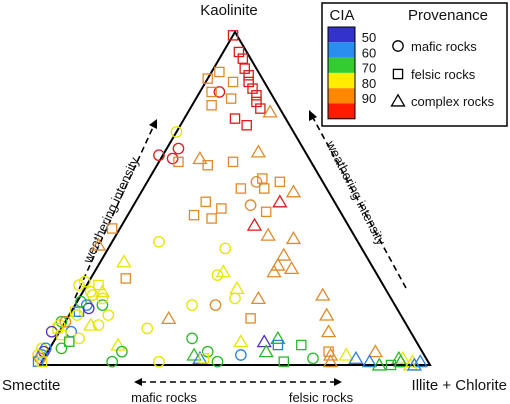 The image size is (510, 404). What do you see at coordinates (459, 385) in the screenshot?
I see `corner-label-illite-chlorite: Illite + Chlorite` at bounding box center [459, 385].